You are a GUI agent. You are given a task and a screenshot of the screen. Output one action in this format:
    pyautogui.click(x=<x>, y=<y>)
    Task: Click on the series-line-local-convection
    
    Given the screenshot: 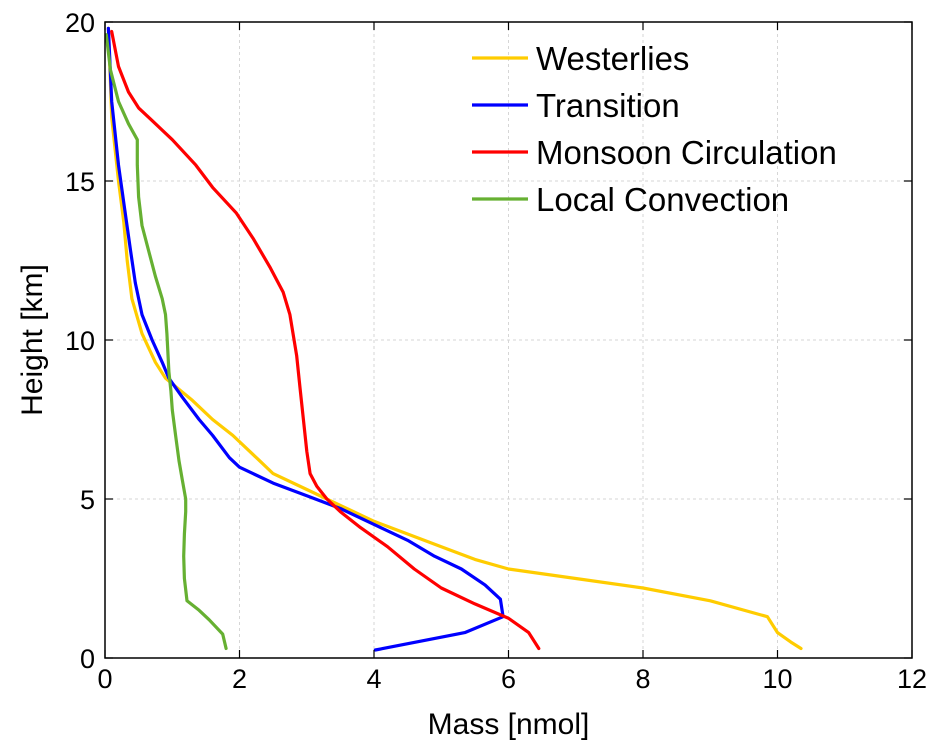 What is the action you would take?
    pyautogui.click(x=166, y=342)
    